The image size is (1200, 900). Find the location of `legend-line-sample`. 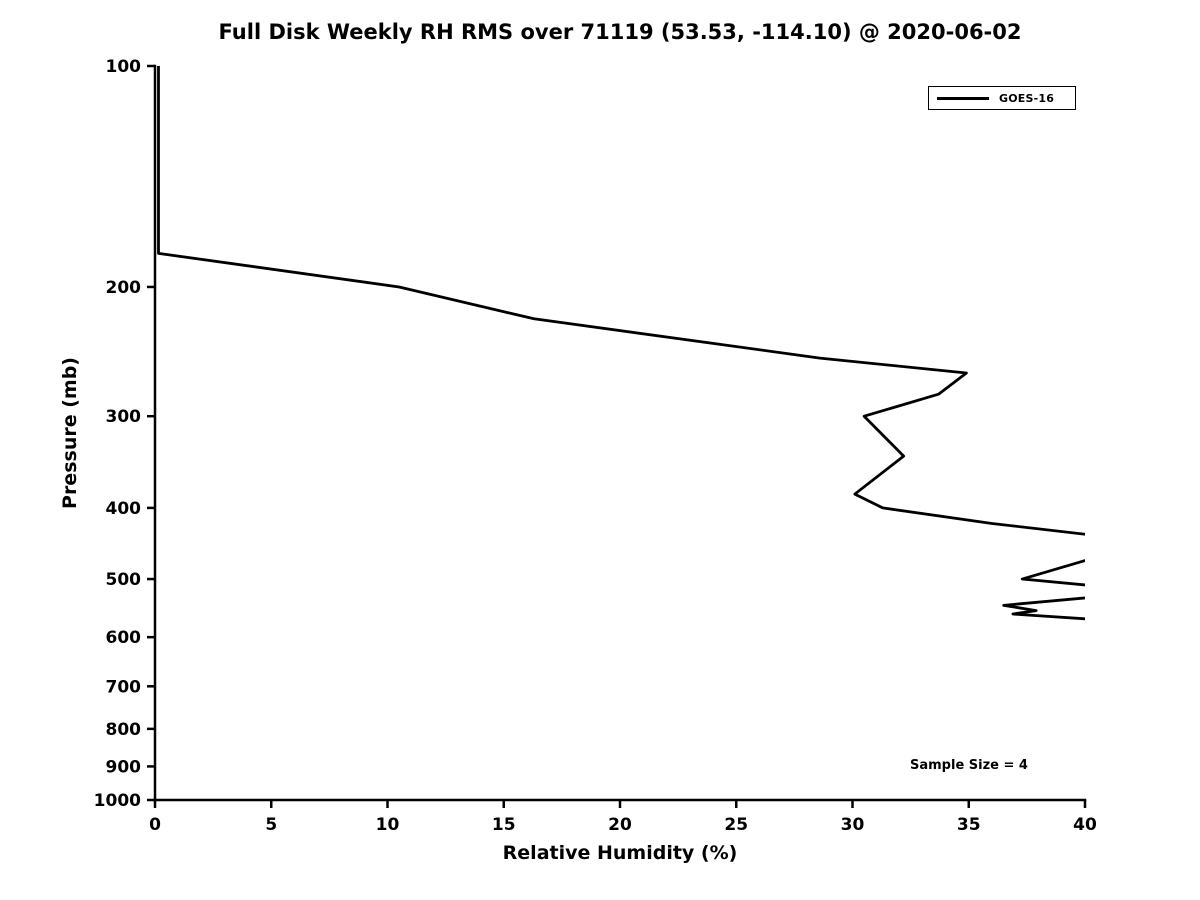

legend-line-sample is located at coordinates (963, 98).